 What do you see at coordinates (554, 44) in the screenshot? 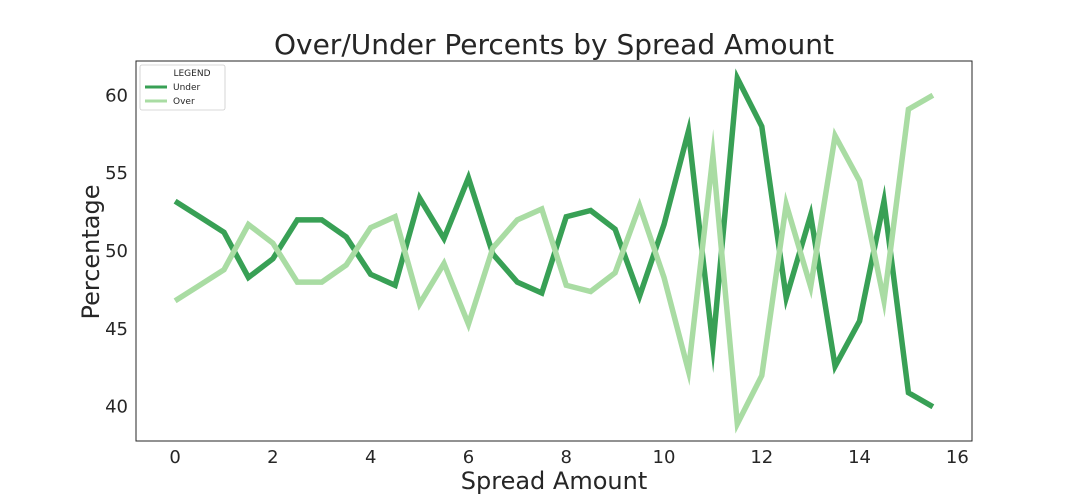
I see `chart-title: Over/Under Percents by Spread Amount` at bounding box center [554, 44].